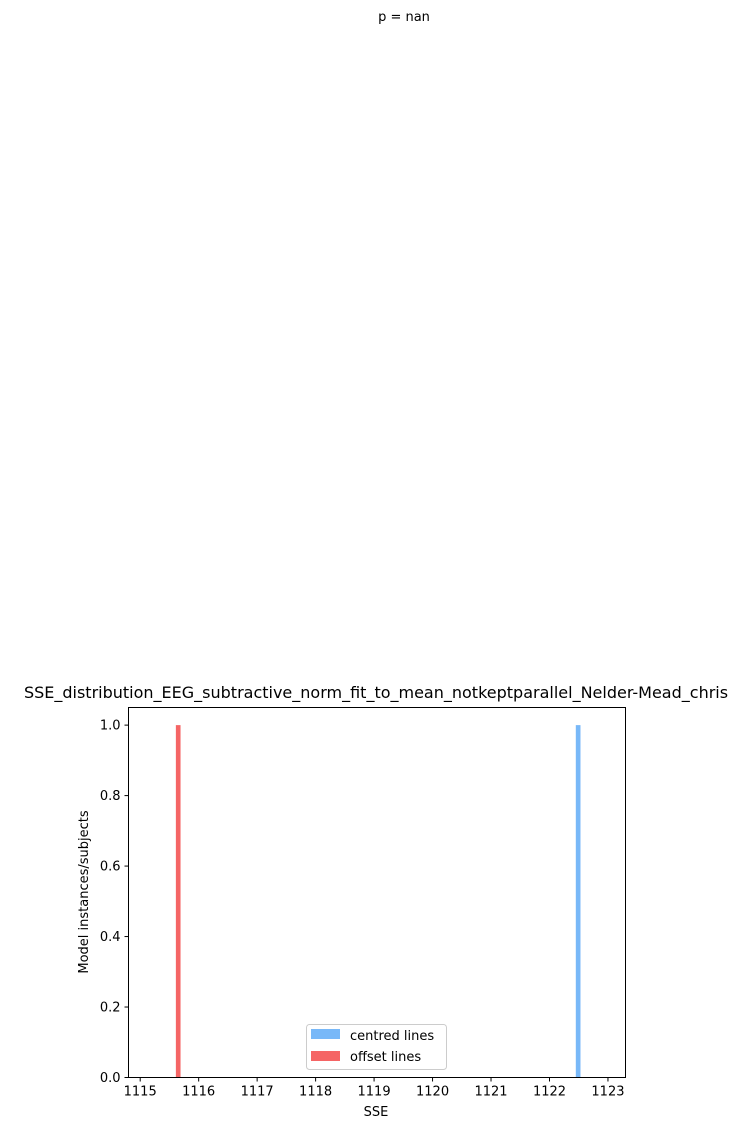 This screenshot has height=1130, width=753. I want to click on x-axis: 1115 1116 1117 1118 1119 1120 1121 1122 1123, so click(374, 1088).